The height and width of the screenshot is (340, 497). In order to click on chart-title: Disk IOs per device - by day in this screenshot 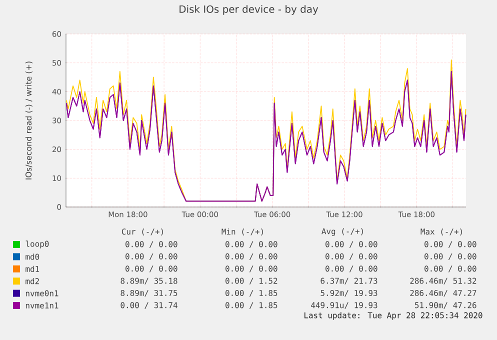, I will do `click(249, 10)`.